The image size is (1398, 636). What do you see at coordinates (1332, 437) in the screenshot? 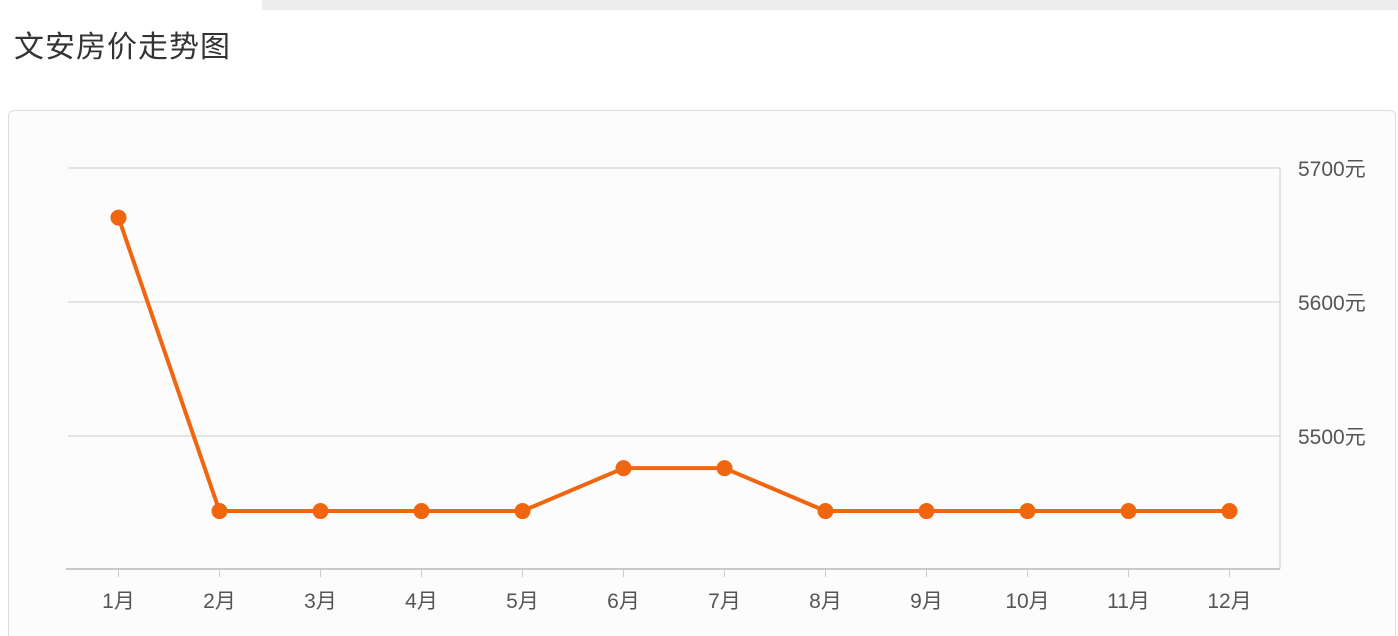
I see `y-axis-label: 5500元` at bounding box center [1332, 437].